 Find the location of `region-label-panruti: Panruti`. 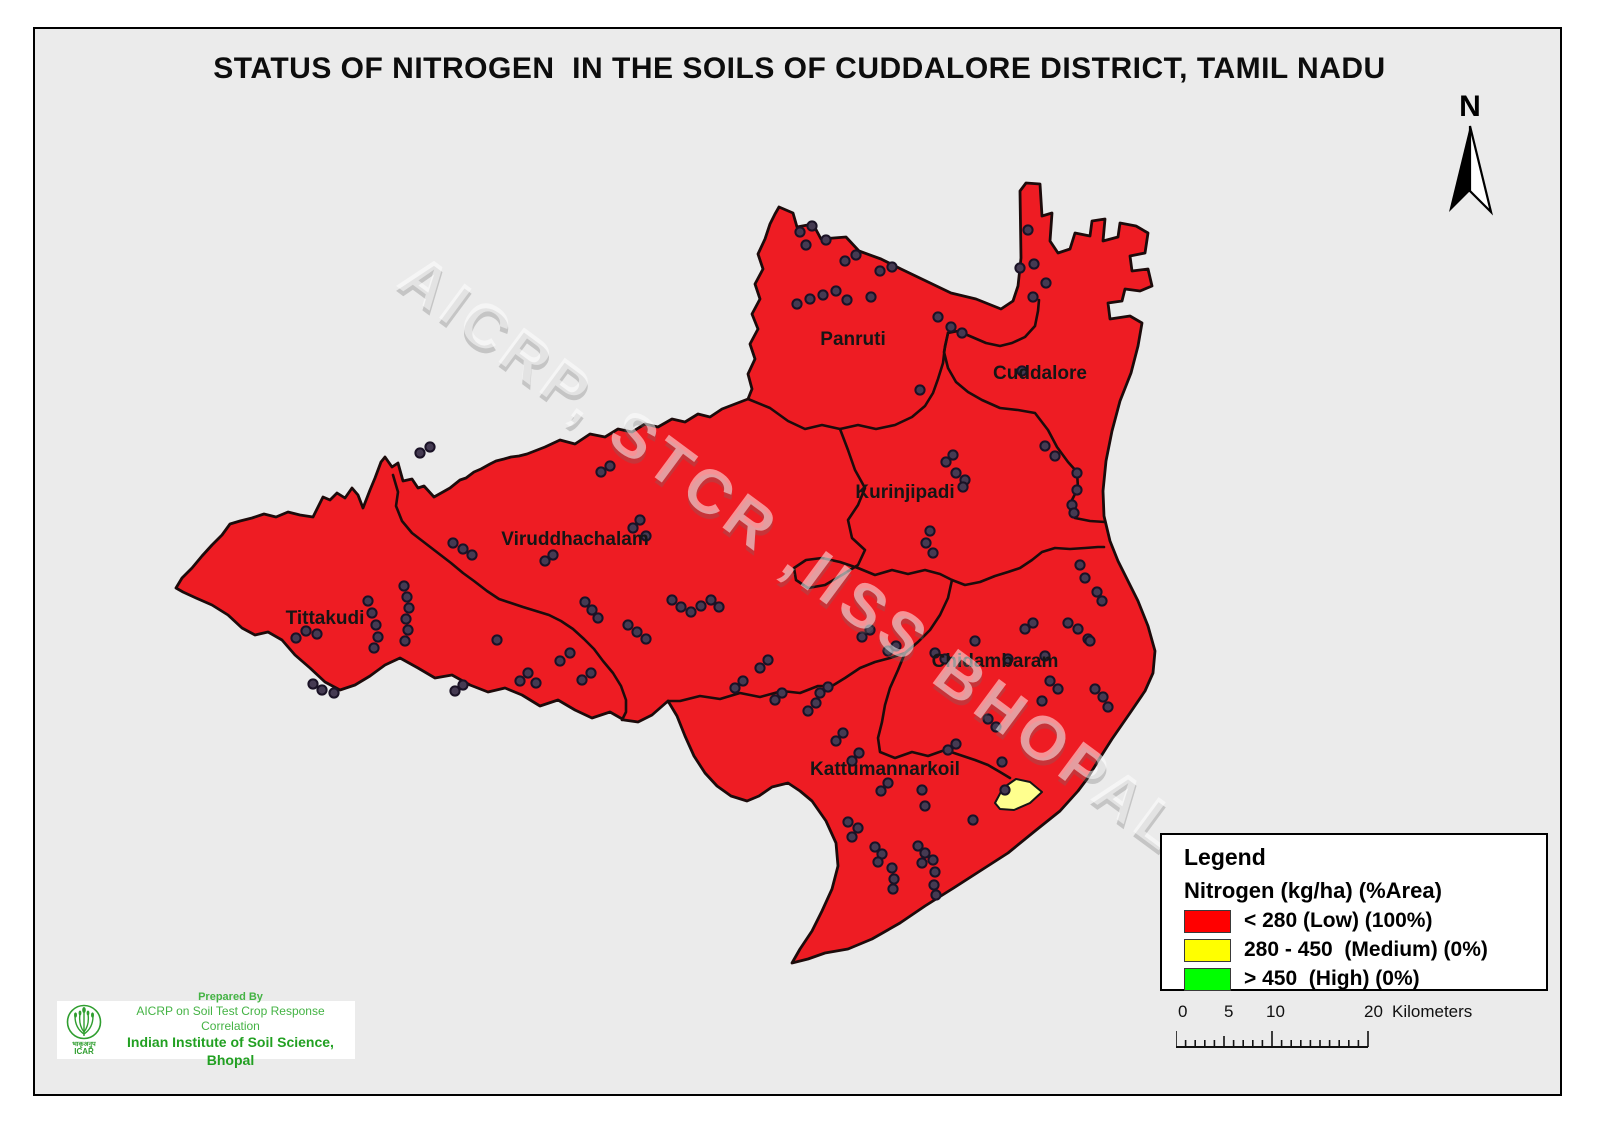

region-label-panruti: Panruti is located at coordinates (852, 339).